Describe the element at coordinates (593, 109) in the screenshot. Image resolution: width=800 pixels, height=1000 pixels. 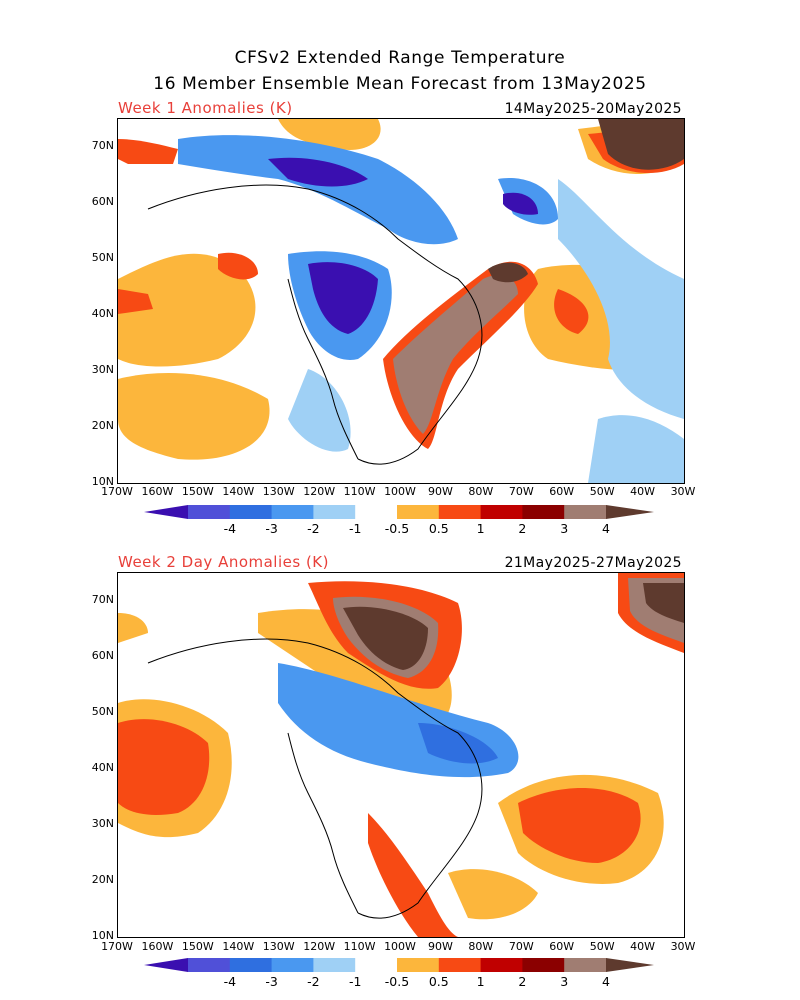
I see `panel1-dates: 14May2025-20May2025` at that location.